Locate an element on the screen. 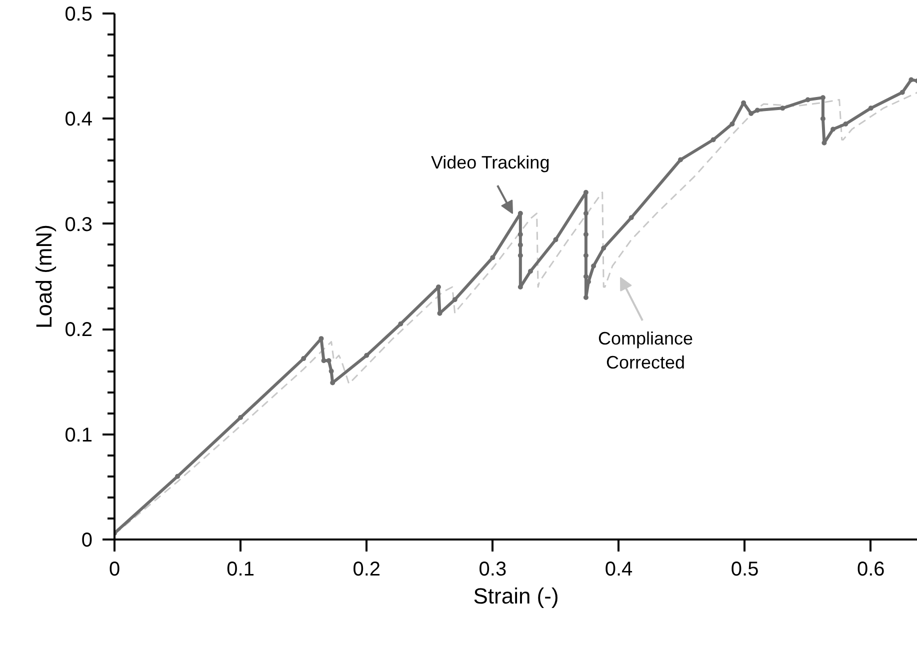  y-tick-label: 0.3 is located at coordinates (78, 225).